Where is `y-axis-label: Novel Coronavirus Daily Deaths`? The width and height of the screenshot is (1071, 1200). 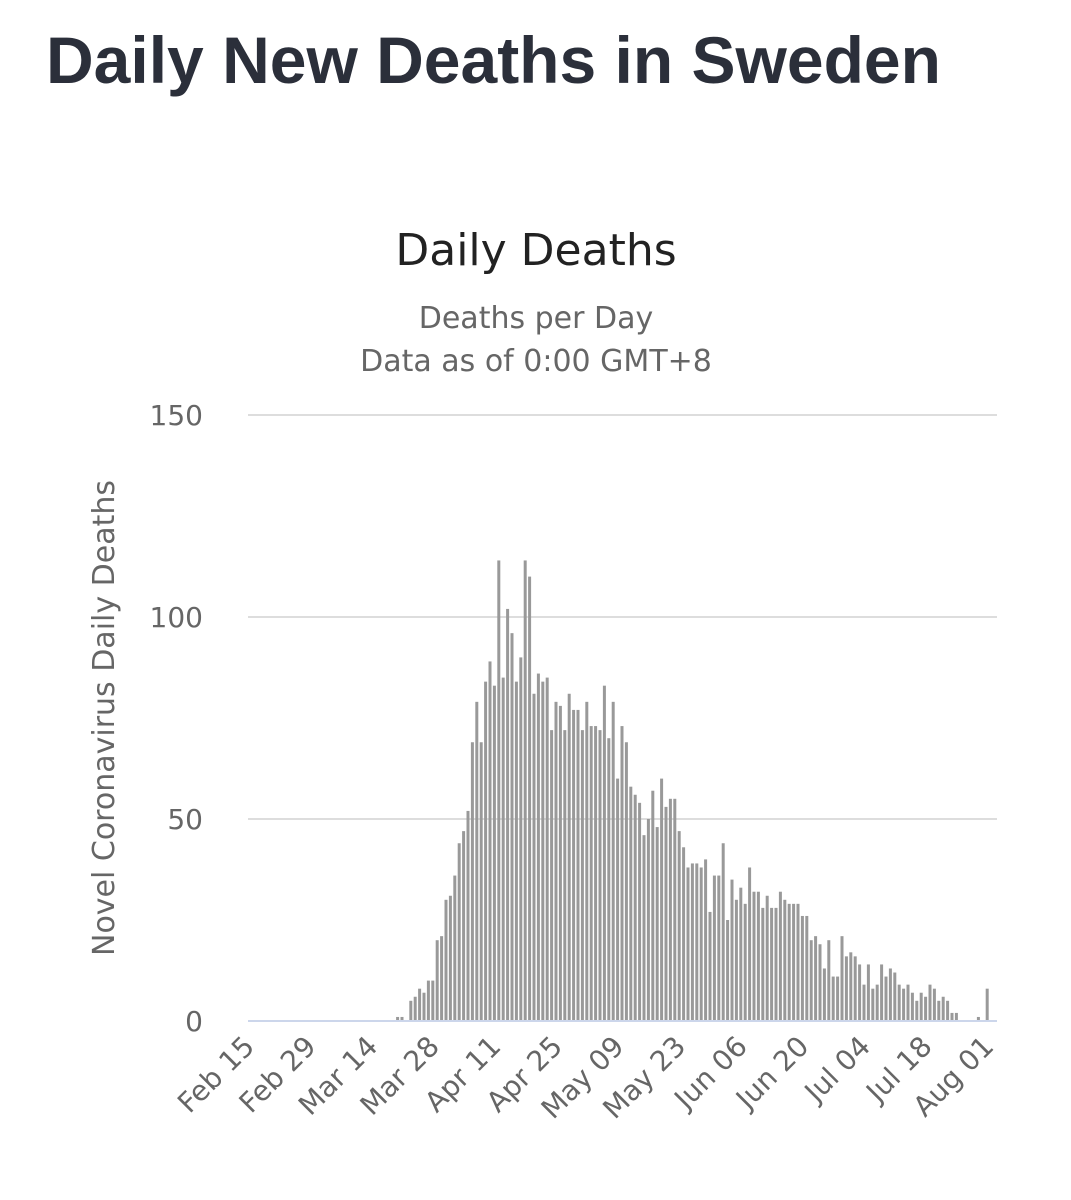
y-axis-label: Novel Coronavirus Daily Deaths is located at coordinates (104, 718).